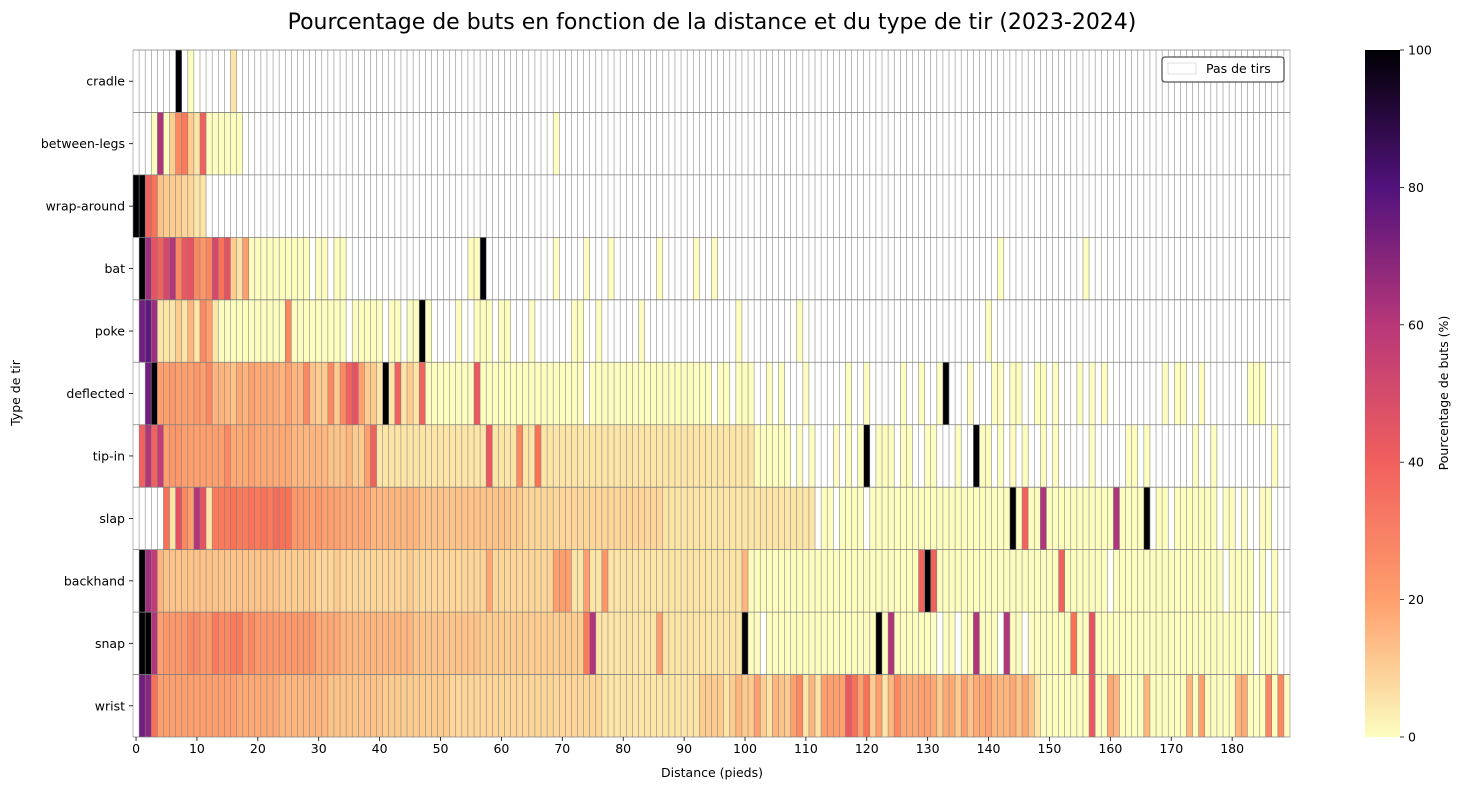 The width and height of the screenshot is (1463, 790). Describe the element at coordinates (197, 748) in the screenshot. I see `x-tick-label: 10` at that location.